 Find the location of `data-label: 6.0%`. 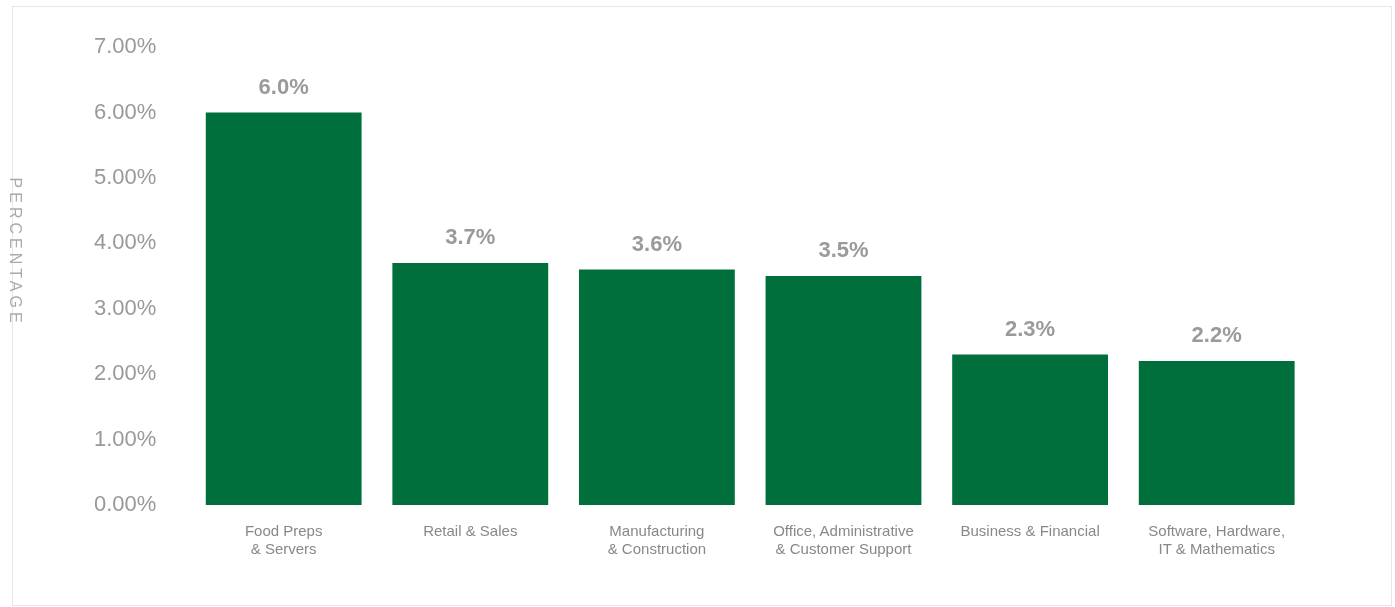

data-label: 6.0% is located at coordinates (283, 86).